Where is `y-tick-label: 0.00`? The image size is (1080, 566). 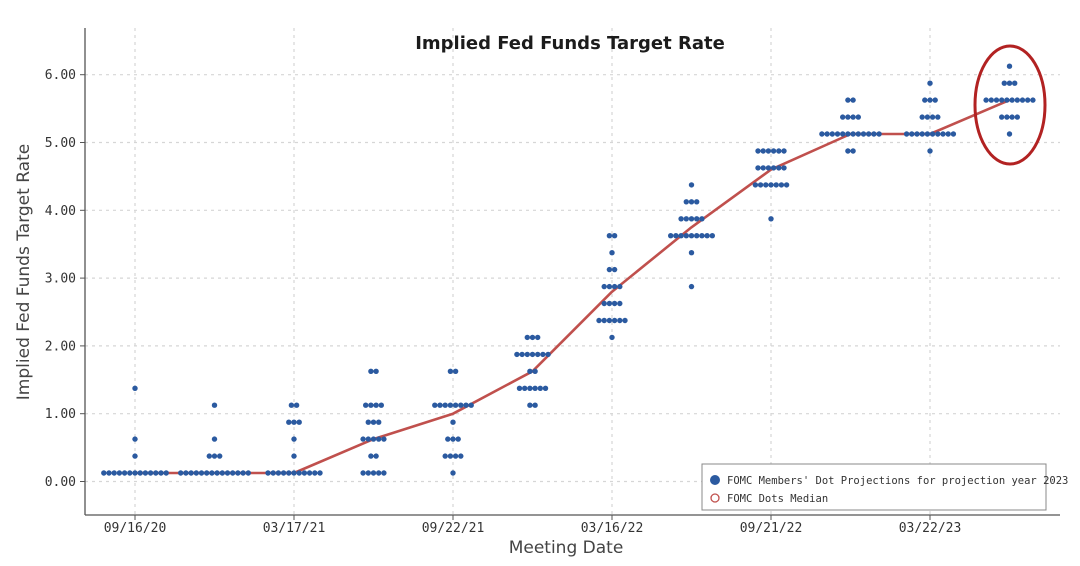 y-tick-label: 0.00 is located at coordinates (60, 482).